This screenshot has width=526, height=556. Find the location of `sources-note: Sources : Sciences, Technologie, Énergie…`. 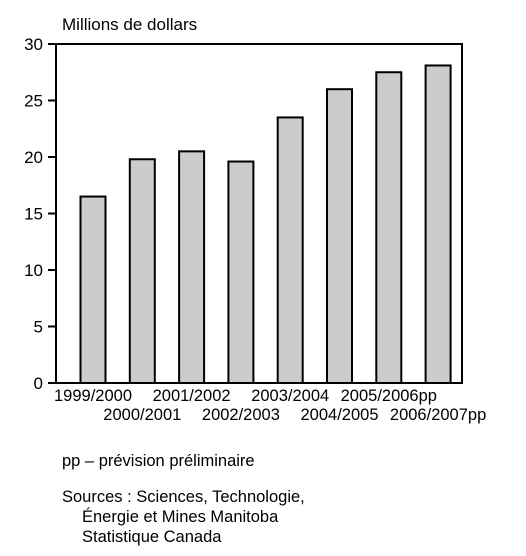

sources-note: Sources : Sciences, Technologie, Énergie… is located at coordinates (183, 517).